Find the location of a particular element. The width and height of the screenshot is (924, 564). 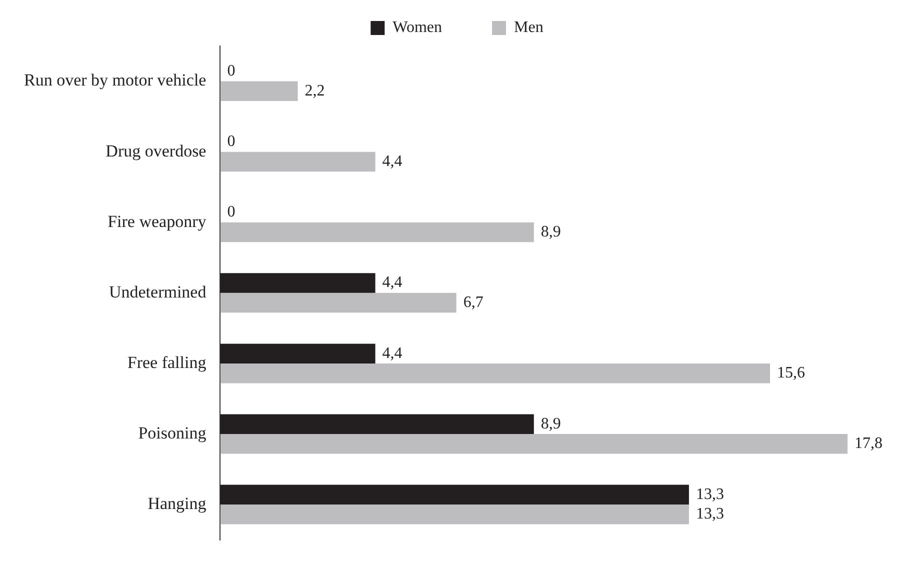

y-tick-label: Fire weaponry is located at coordinates (157, 221).